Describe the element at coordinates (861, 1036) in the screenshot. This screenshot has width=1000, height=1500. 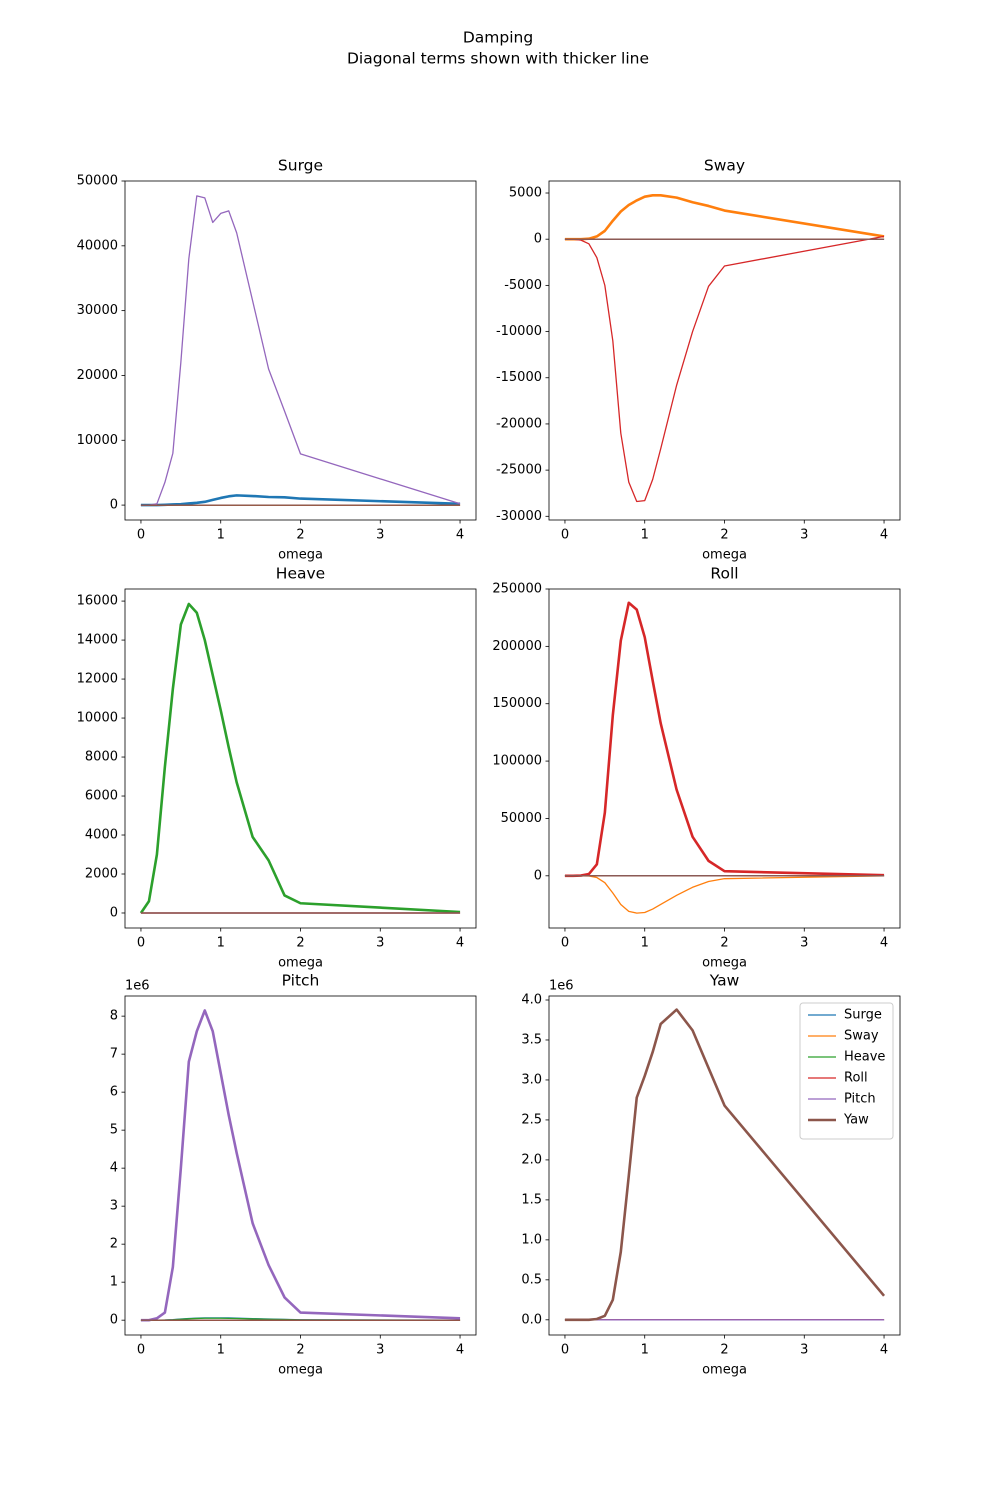
I see `legend-label: Sway` at that location.